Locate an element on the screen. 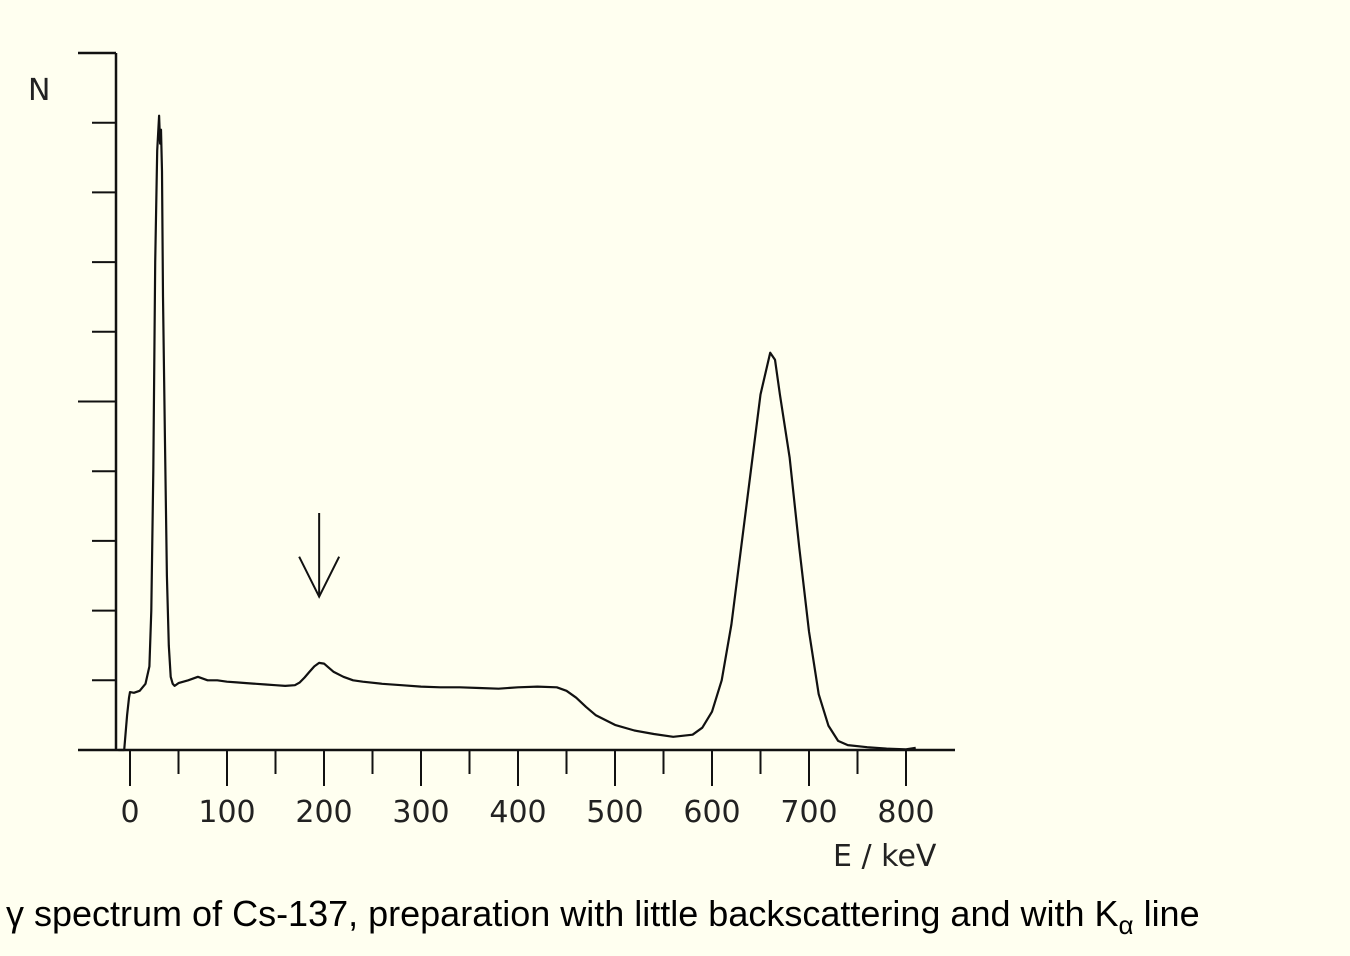  x-tick-label: 300 is located at coordinates (420, 812).